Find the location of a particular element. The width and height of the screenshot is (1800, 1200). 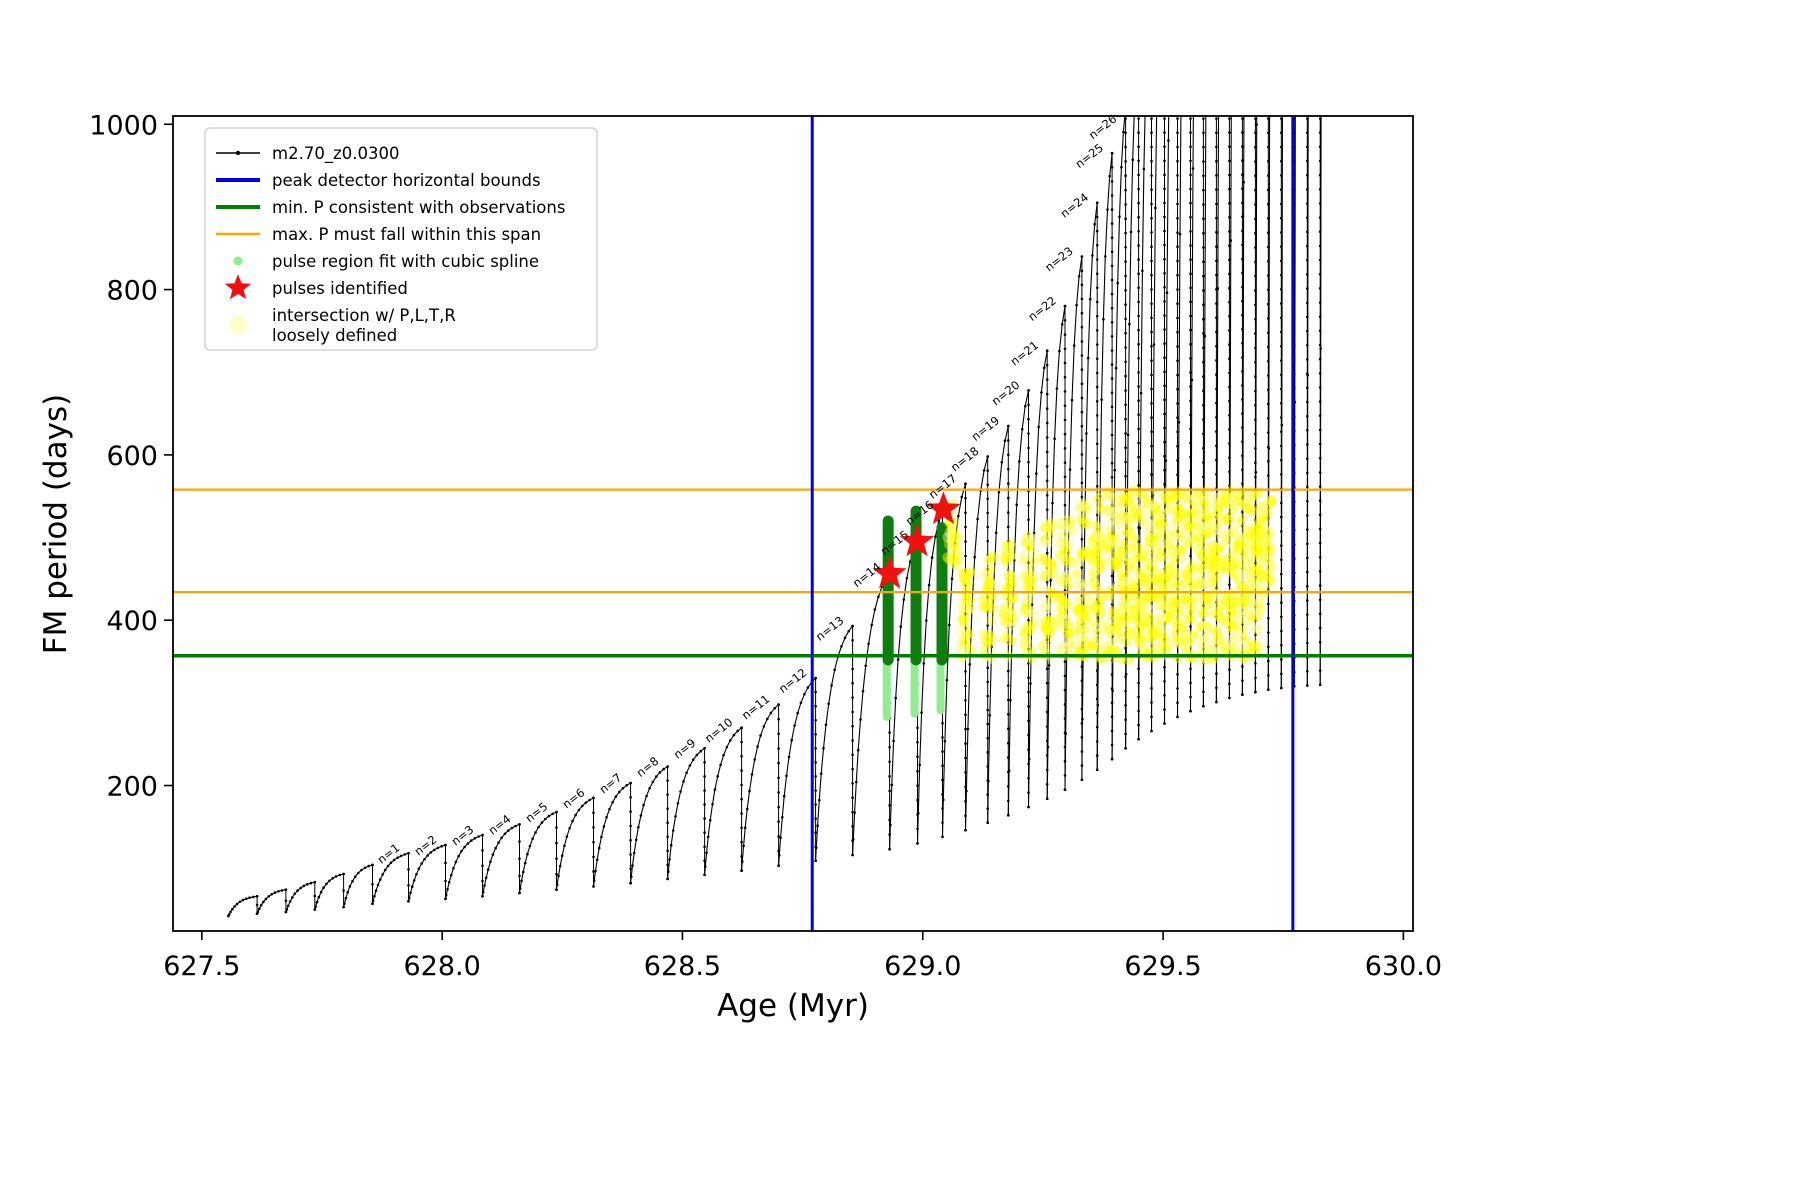

legend-item: min. P consistent with observations is located at coordinates (390, 207).